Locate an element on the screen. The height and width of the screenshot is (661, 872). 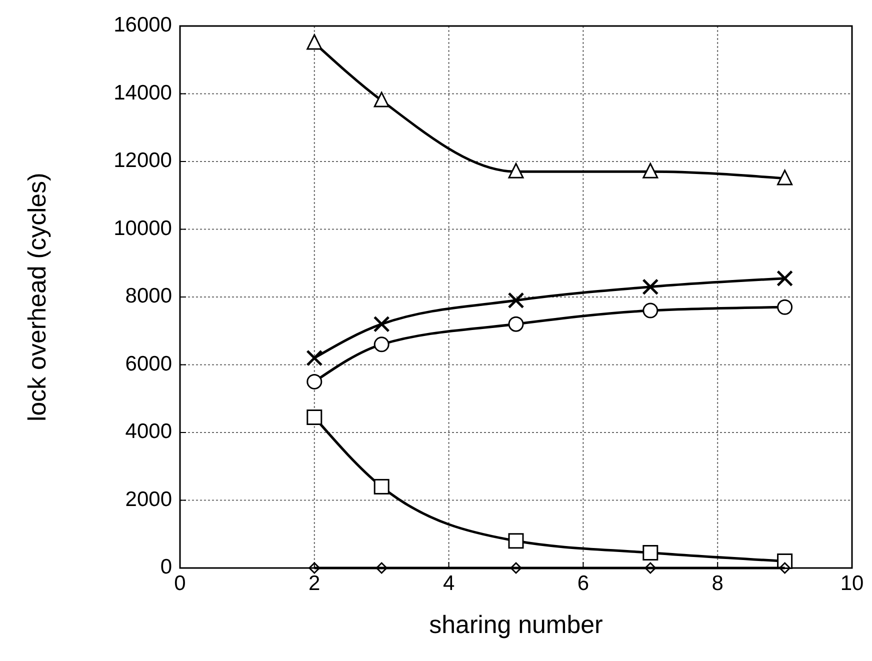
y-tick-label: 2000 is located at coordinates (148, 499).